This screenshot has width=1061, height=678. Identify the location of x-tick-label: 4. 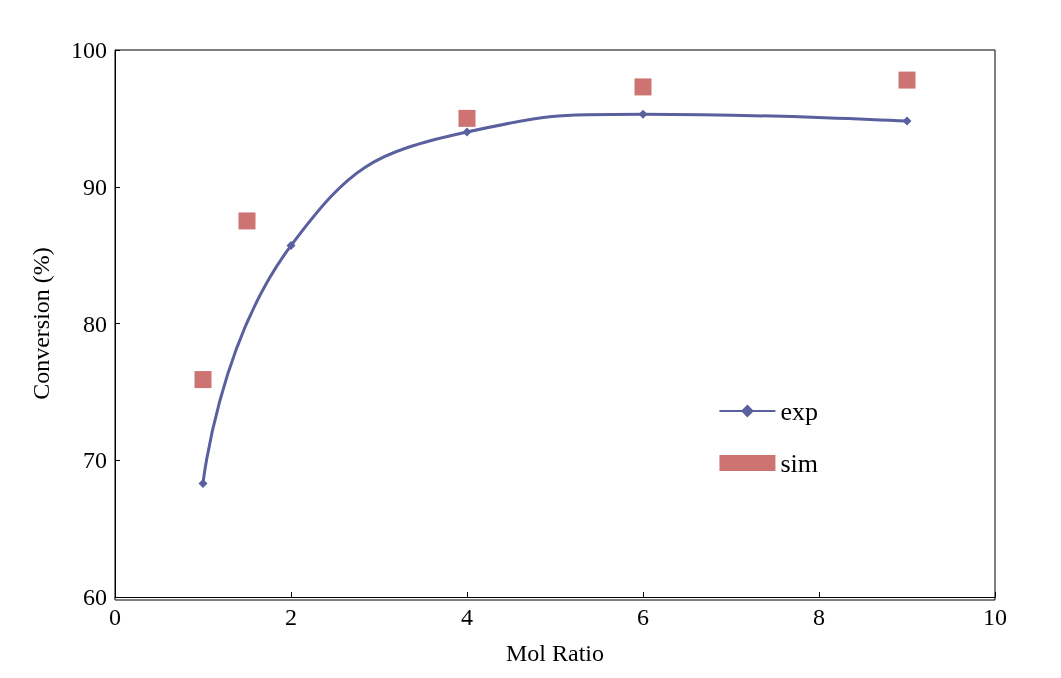
(467, 617).